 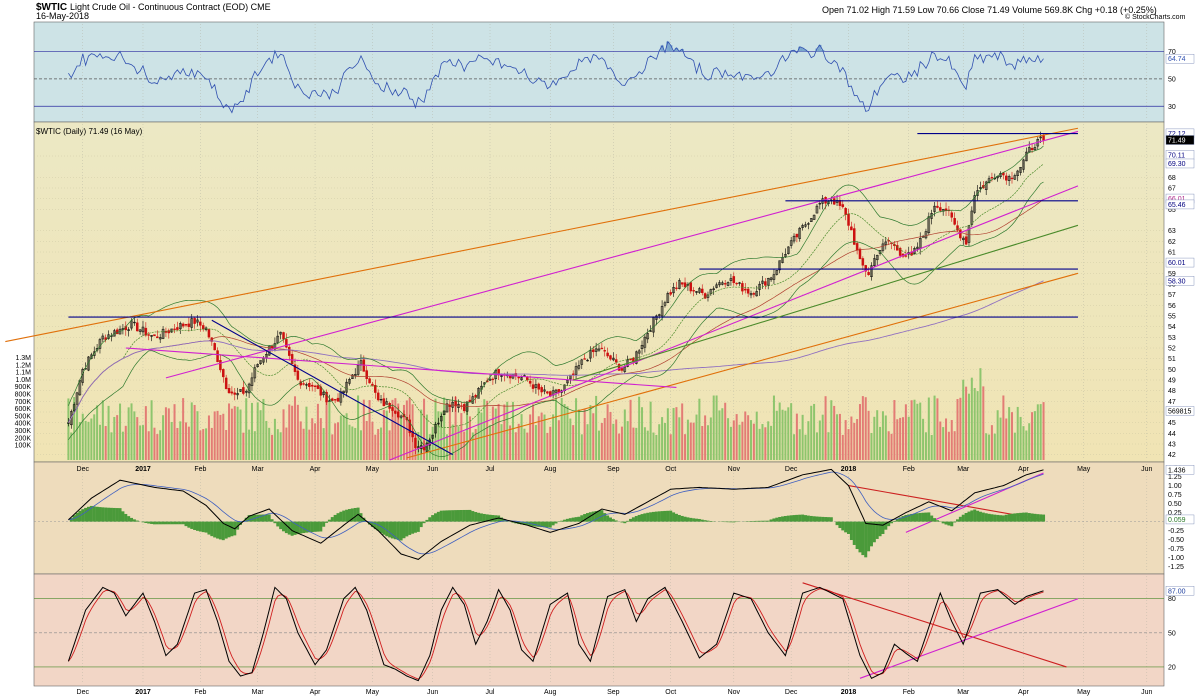 I want to click on volume-tick-label: 1.3M, so click(x=23, y=358).